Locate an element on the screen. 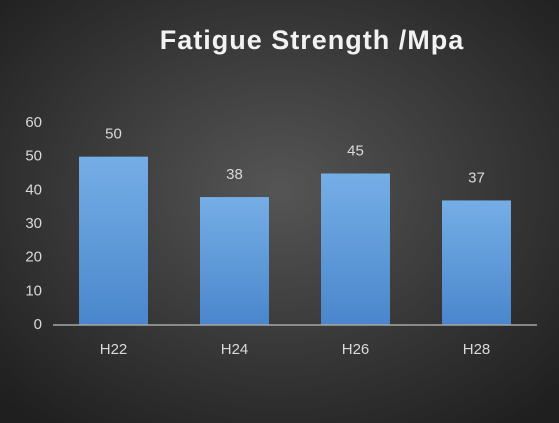 Image resolution: width=559 pixels, height=423 pixels. x-tick-label: H28 is located at coordinates (477, 349).